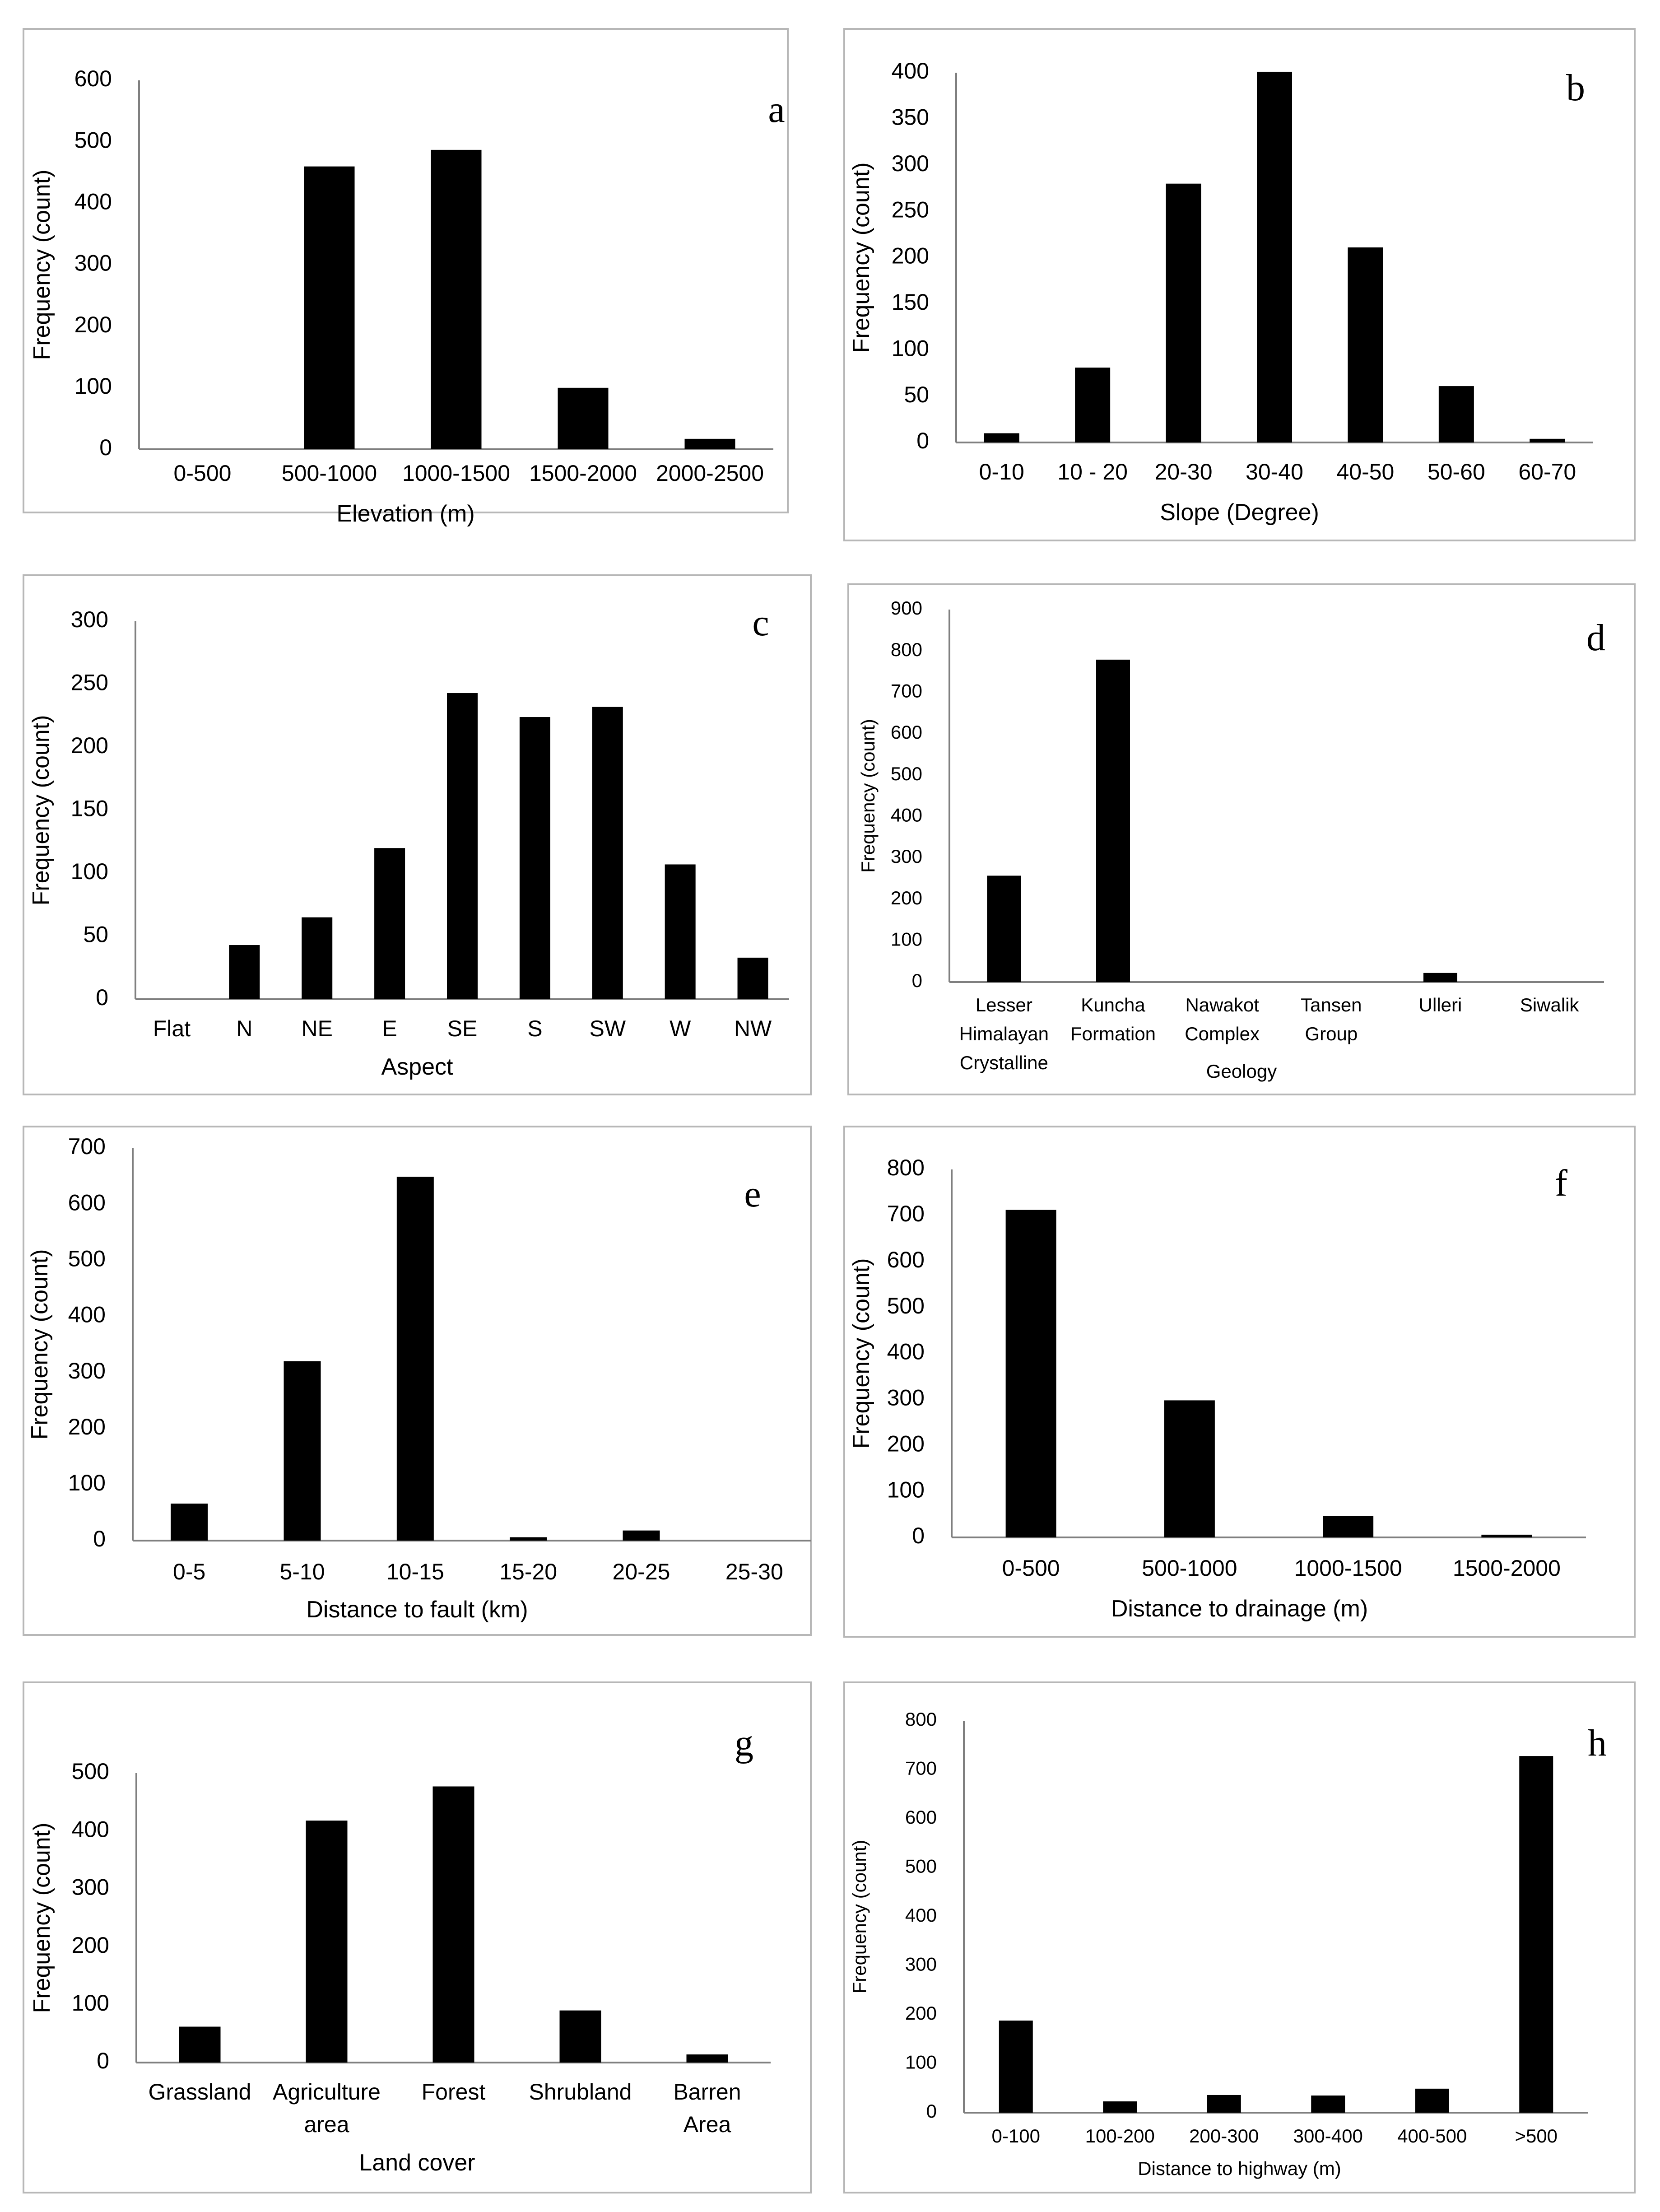 This screenshot has height=2212, width=1660. Describe the element at coordinates (1595, 638) in the screenshot. I see `panel-letter: d` at that location.